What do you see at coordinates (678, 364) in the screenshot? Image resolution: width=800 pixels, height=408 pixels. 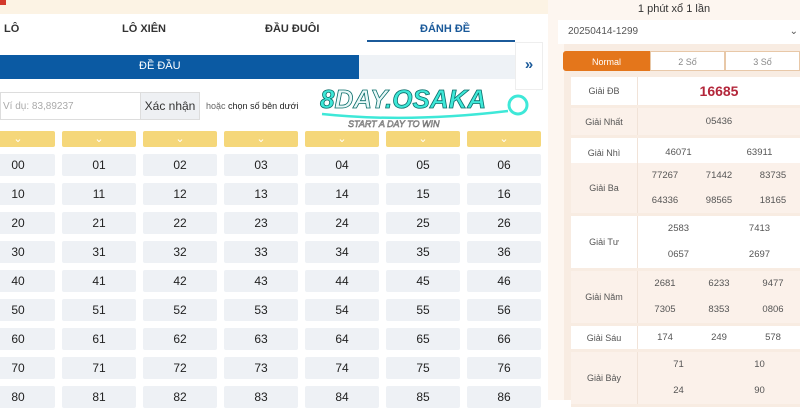 I see `prize-value: 71` at bounding box center [678, 364].